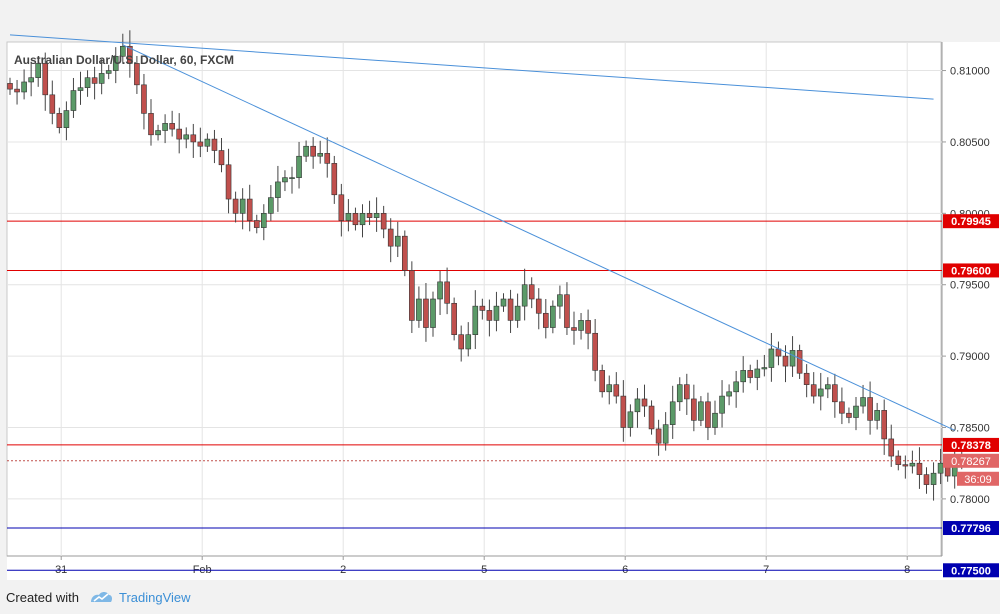  Describe the element at coordinates (970, 72) in the screenshot. I see `y-tick-label: 0.81000` at that location.